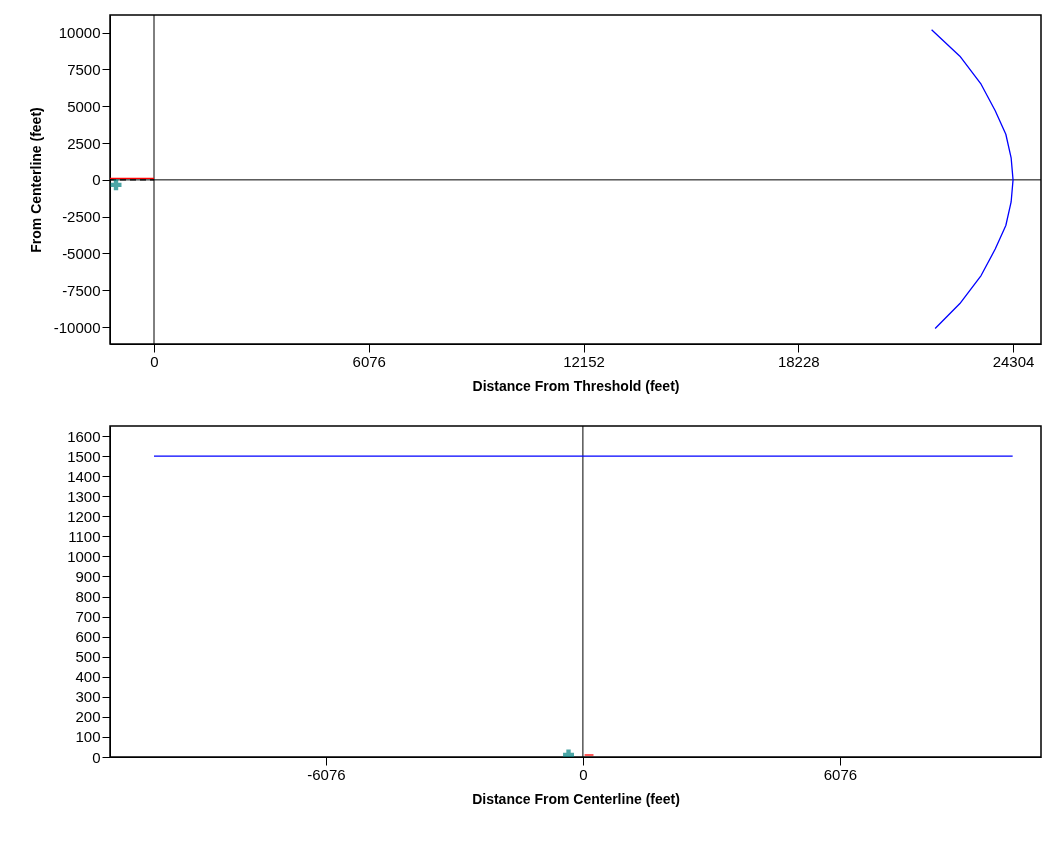 The width and height of the screenshot is (1060, 845). Describe the element at coordinates (79, 33) in the screenshot. I see `y-tick-label: 10000` at that location.